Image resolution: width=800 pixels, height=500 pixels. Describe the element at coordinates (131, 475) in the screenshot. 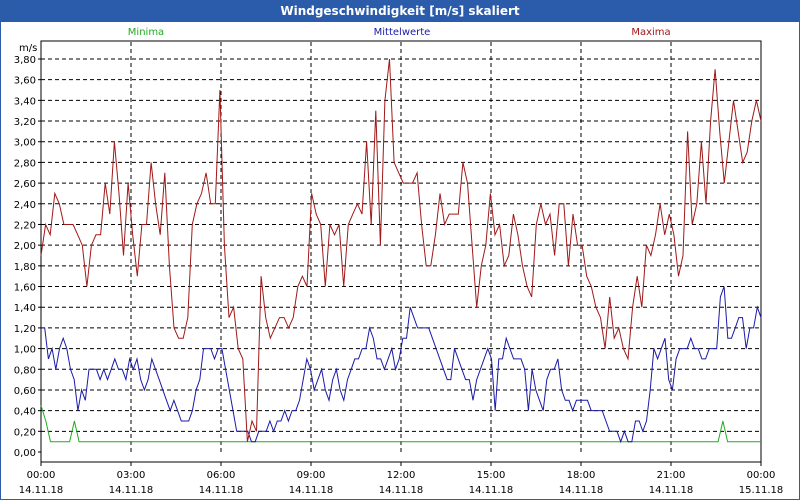

I see `x-tick-time: 03:00` at that location.